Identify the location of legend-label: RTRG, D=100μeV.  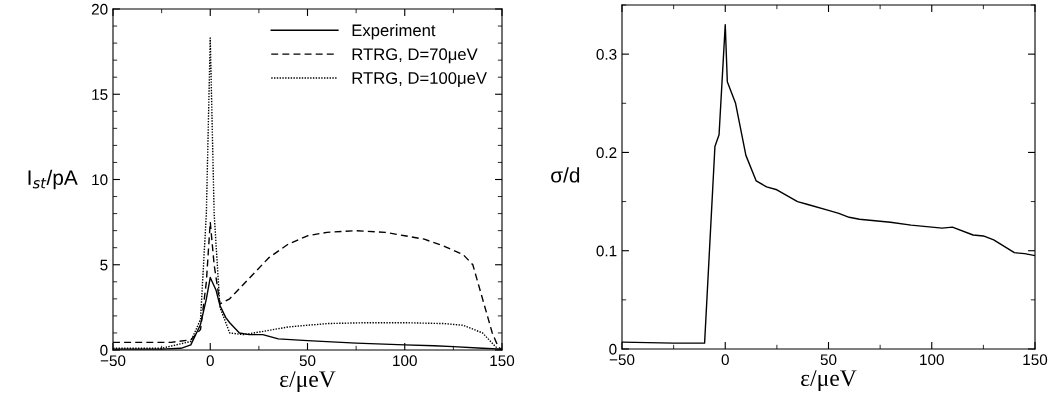
(419, 80).